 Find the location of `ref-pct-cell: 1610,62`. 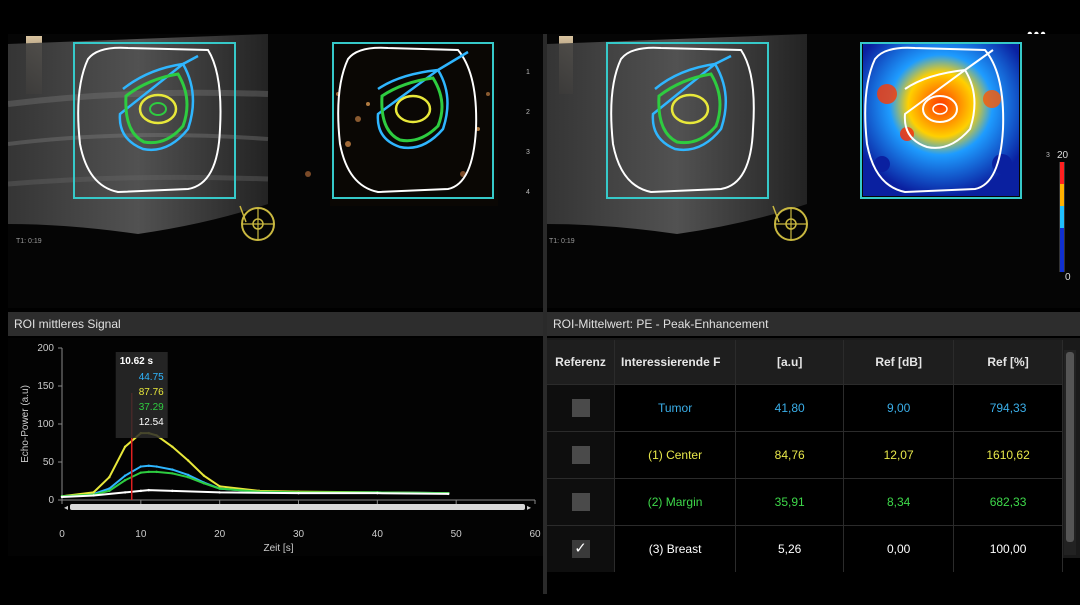

ref-pct-cell: 1610,62 is located at coordinates (1008, 455).